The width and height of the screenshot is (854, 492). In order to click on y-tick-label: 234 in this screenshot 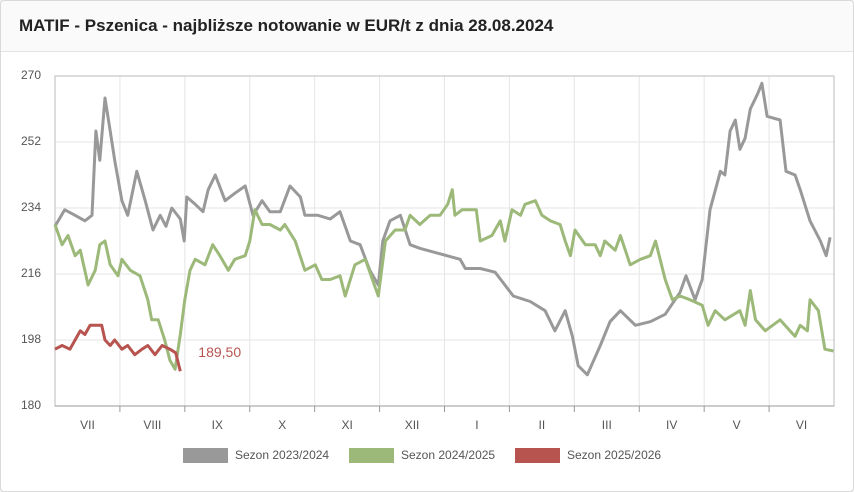, I will do `click(31, 207)`.